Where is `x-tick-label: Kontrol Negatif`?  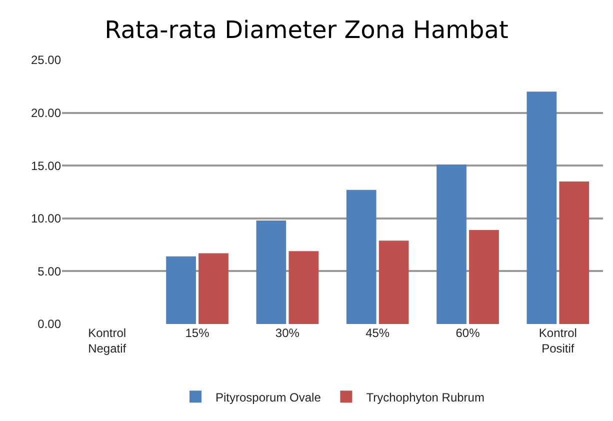 x-tick-label: Kontrol Negatif is located at coordinates (107, 341).